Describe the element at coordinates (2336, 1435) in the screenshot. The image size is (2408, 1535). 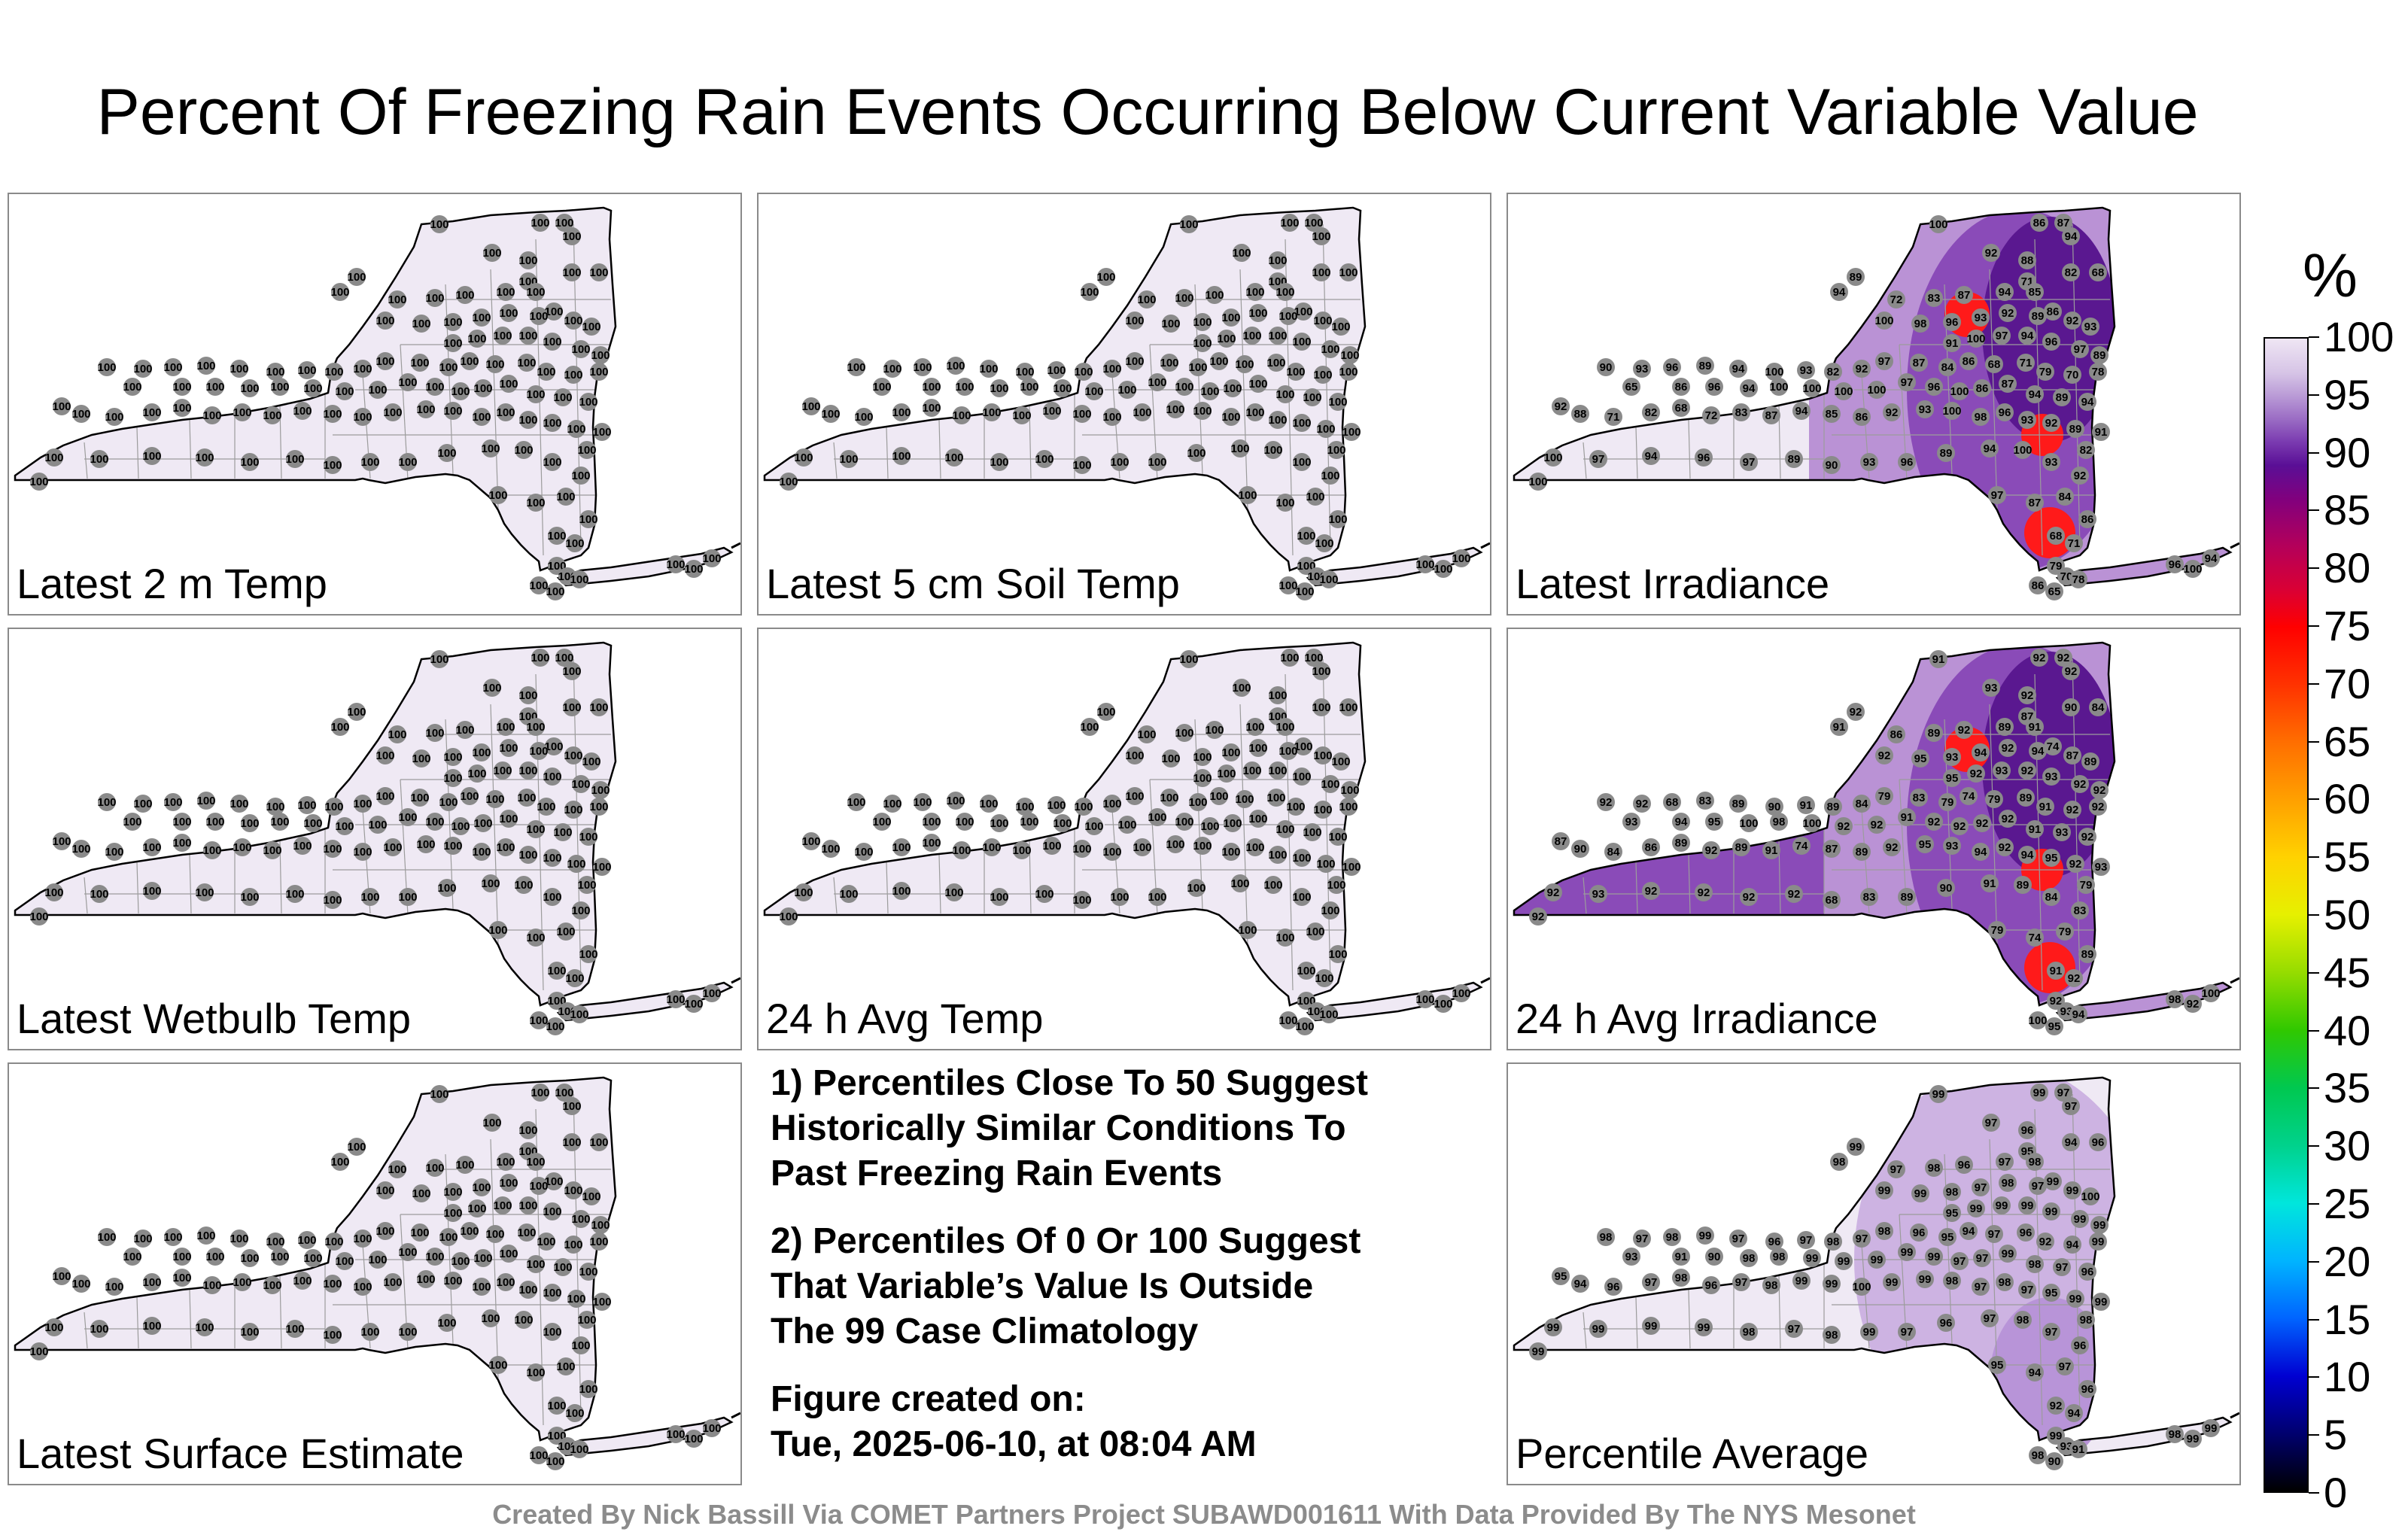
I see `colorbar-tick-label: 5` at that location.